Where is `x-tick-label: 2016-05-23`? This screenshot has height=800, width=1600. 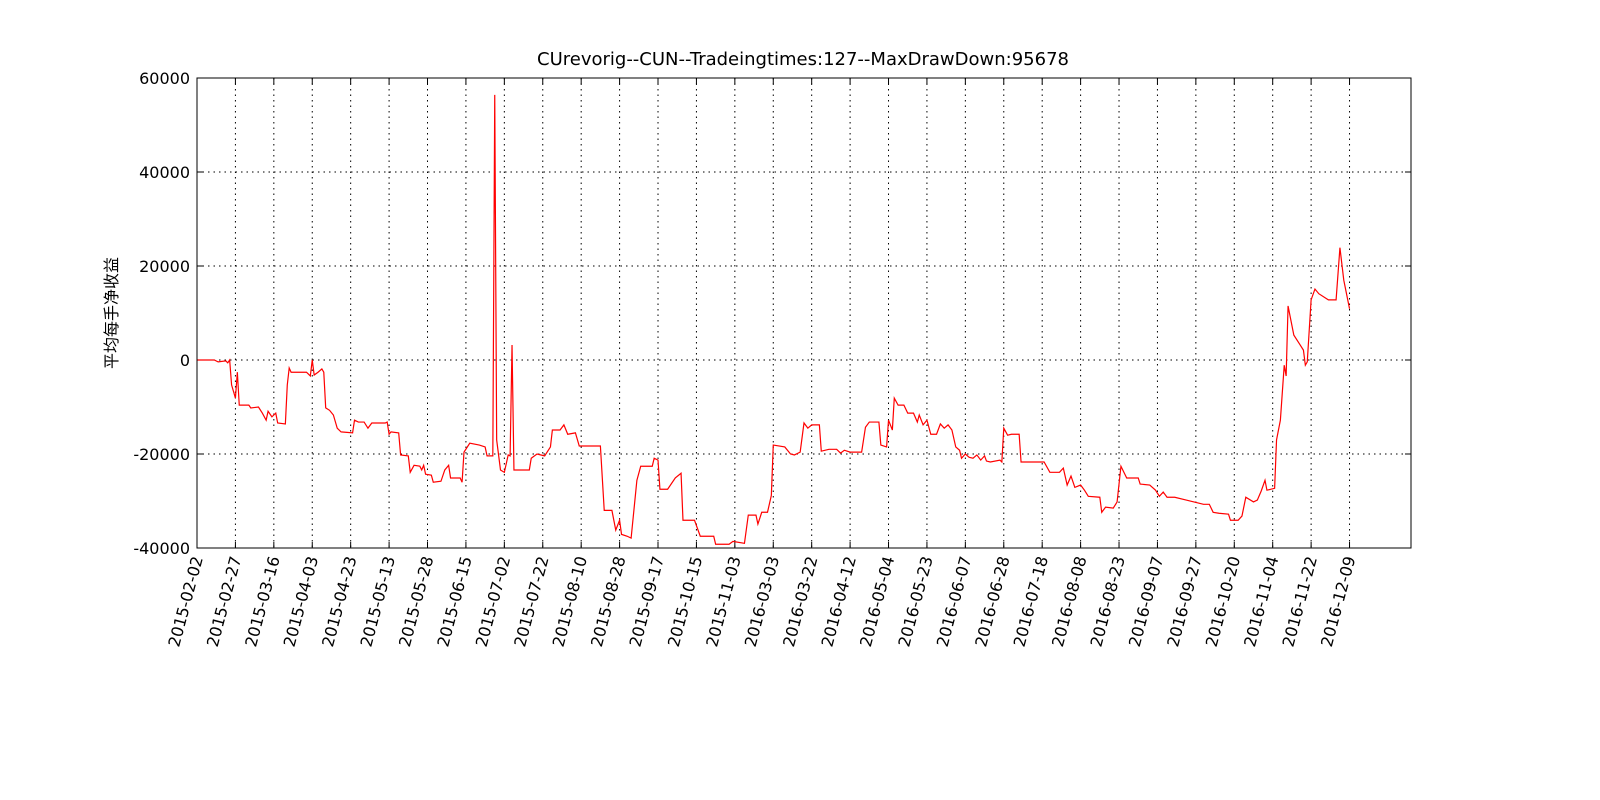 x-tick-label: 2016-05-23 is located at coordinates (915, 601).